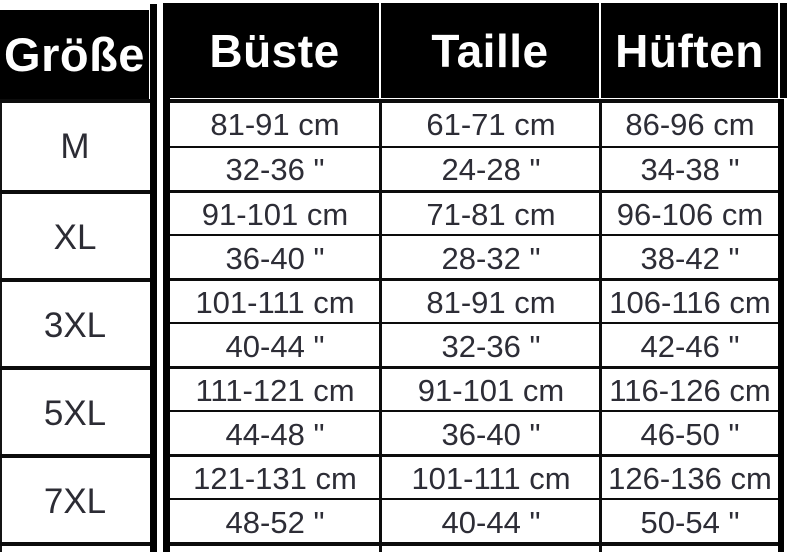 The image size is (787, 552). I want to click on bust-in-5xl: 44-48 ", so click(275, 434).